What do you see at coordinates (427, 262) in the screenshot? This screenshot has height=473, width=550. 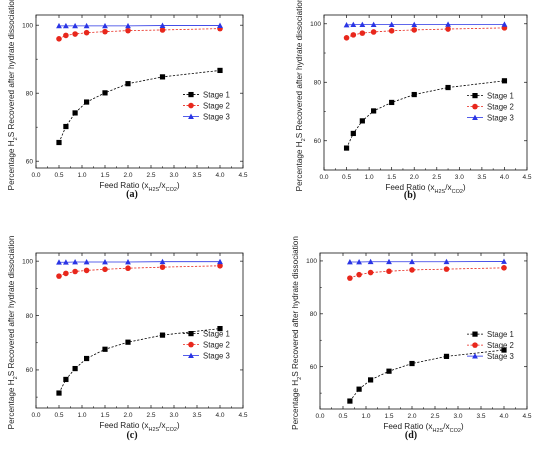 I see `series-line` at bounding box center [427, 262].